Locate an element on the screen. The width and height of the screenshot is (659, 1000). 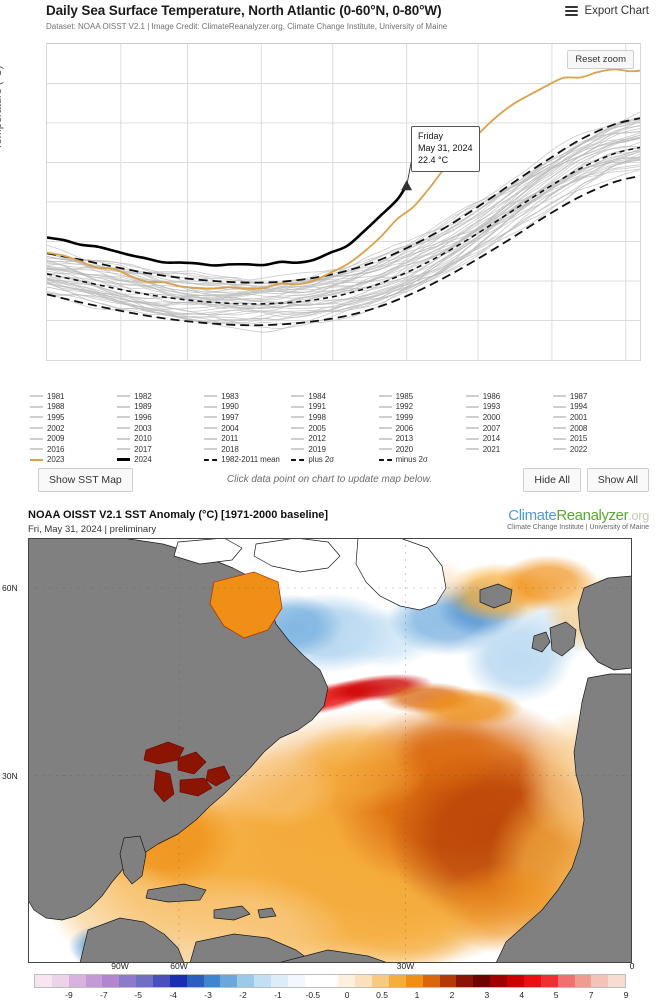
legend-item-1989: 1989 is located at coordinates (160, 407).